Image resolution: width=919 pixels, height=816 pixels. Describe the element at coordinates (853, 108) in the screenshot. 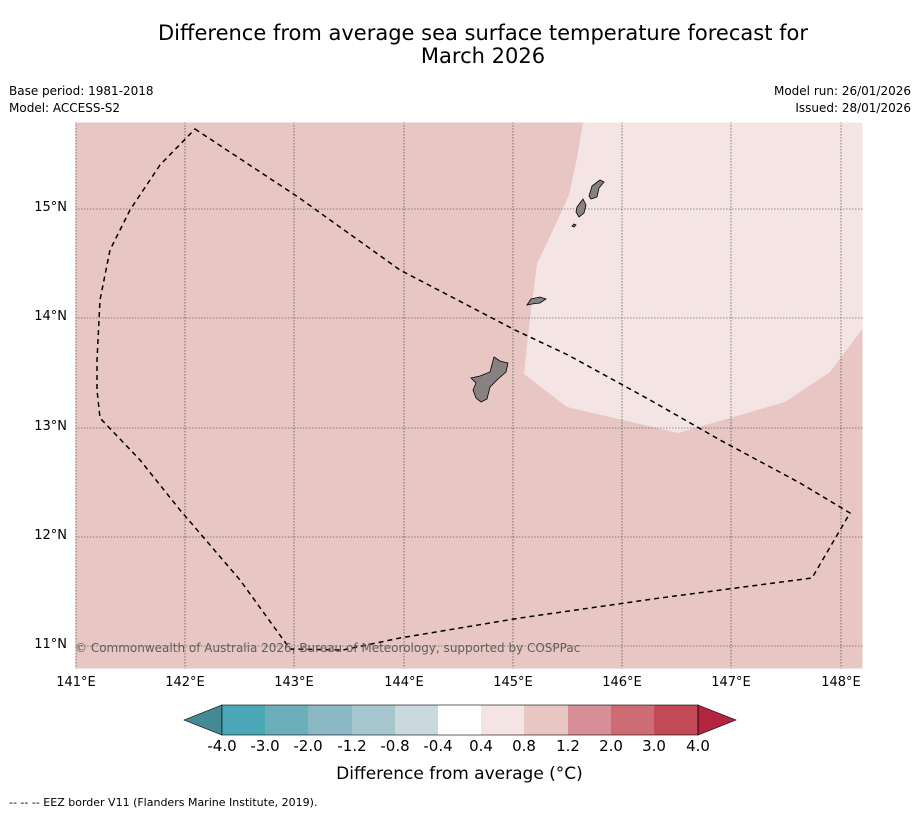

I see `issued-date: Issued: 28/01/2026` at that location.